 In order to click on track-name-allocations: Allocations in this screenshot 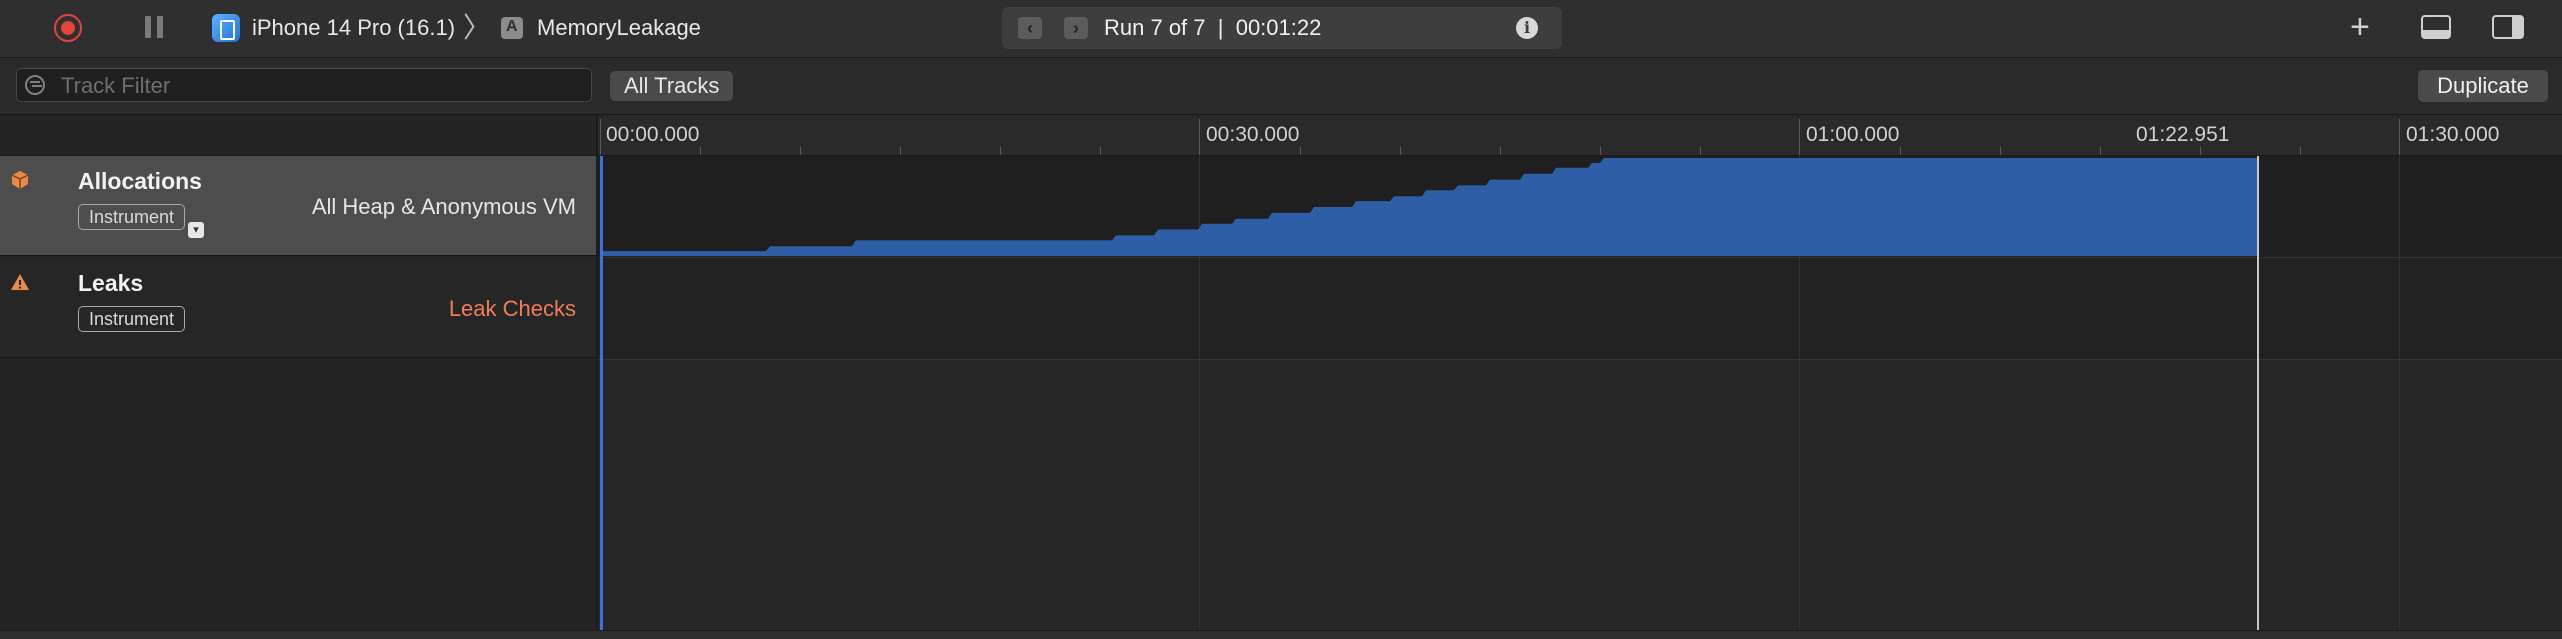, I will do `click(140, 181)`.